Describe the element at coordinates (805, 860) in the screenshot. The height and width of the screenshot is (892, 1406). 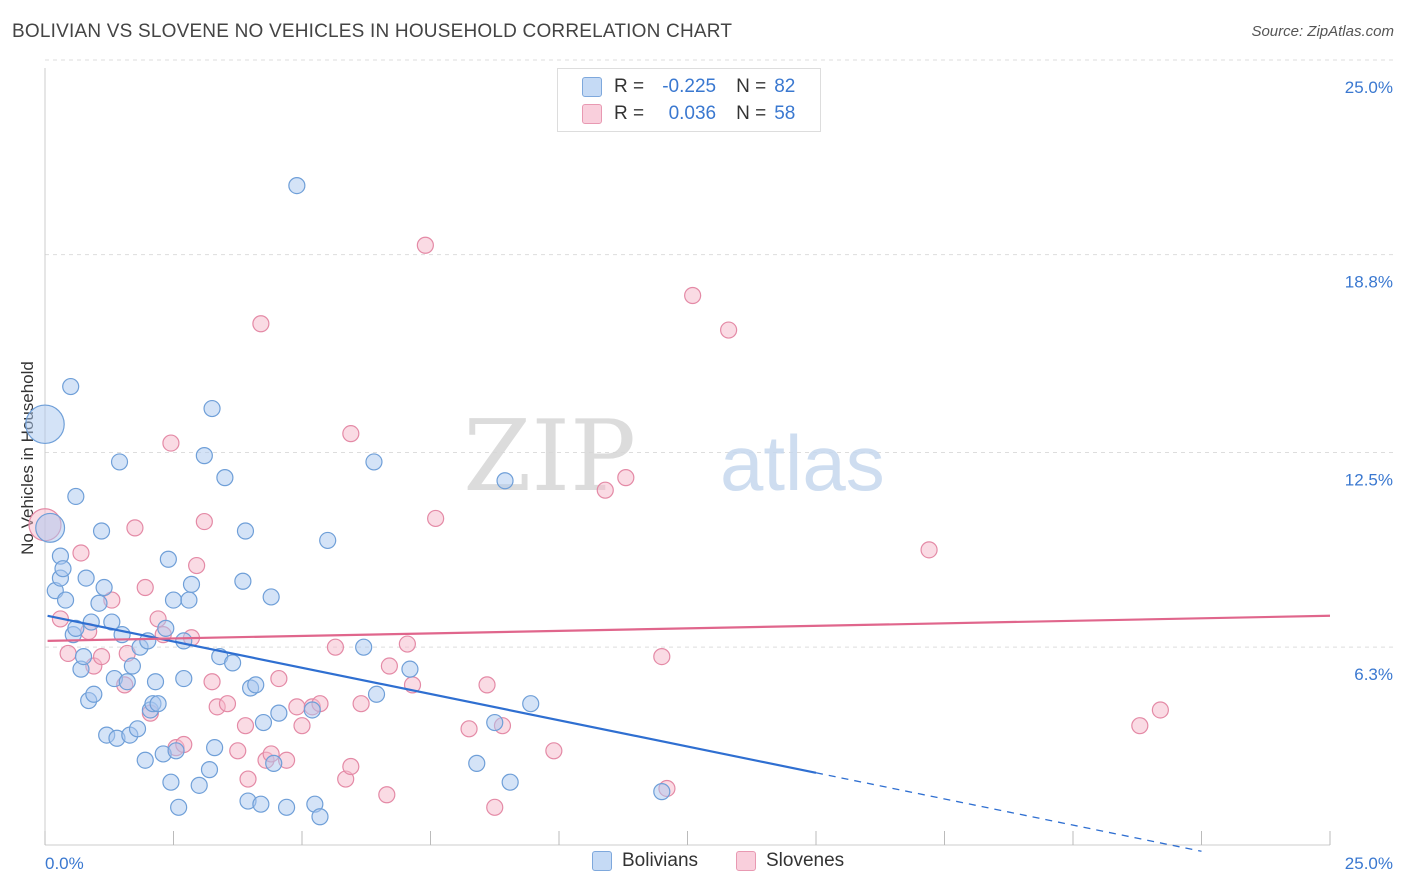
I see `slovenes-legend-label: Slovenes` at that location.